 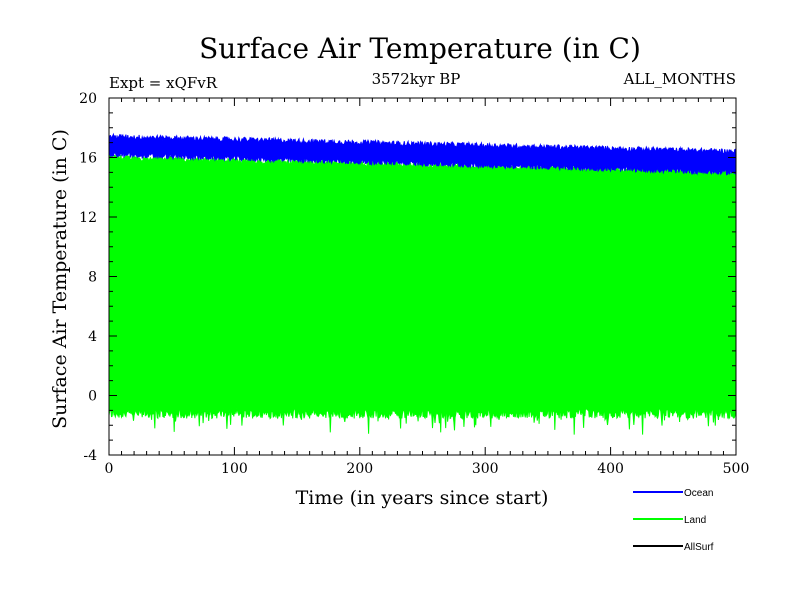 I want to click on experiment-label: Expt = xQFvR, so click(x=163, y=83).